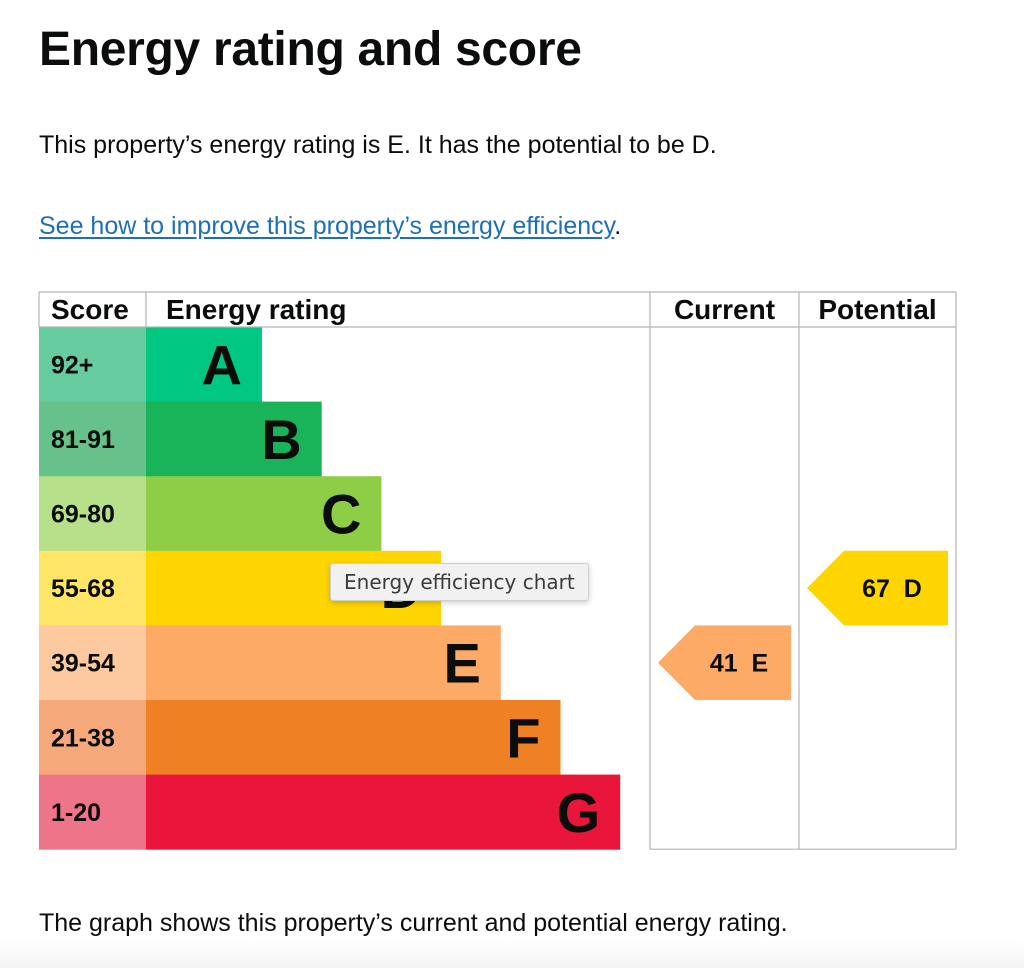  I want to click on rating-bar-g, so click(383, 812).